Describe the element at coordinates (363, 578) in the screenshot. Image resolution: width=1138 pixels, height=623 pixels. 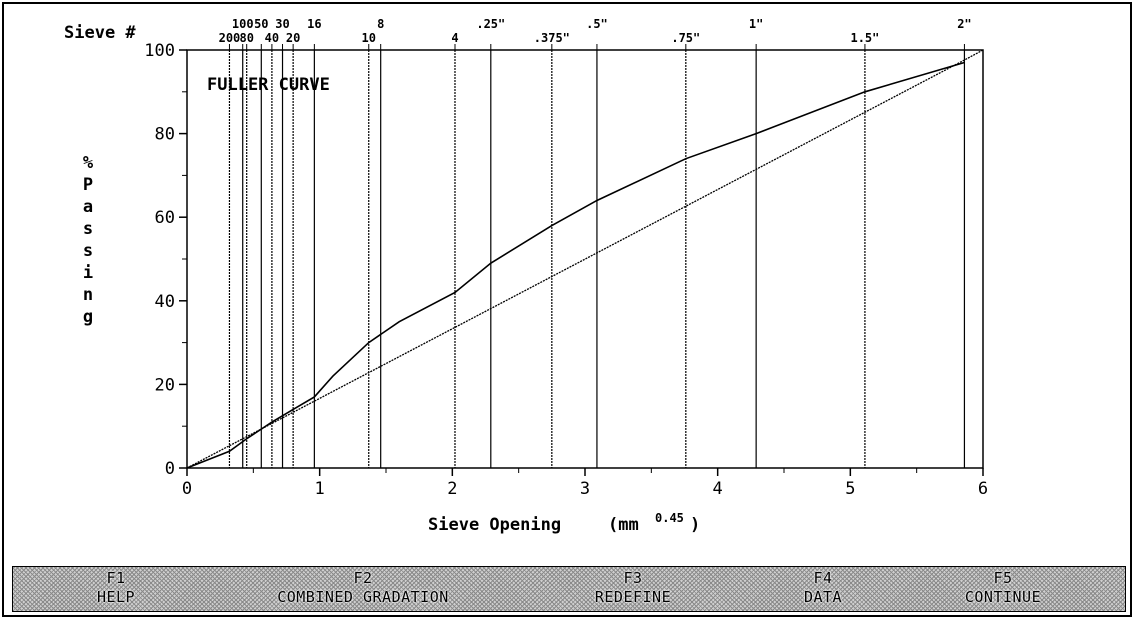
I see `f2-key: F2` at that location.